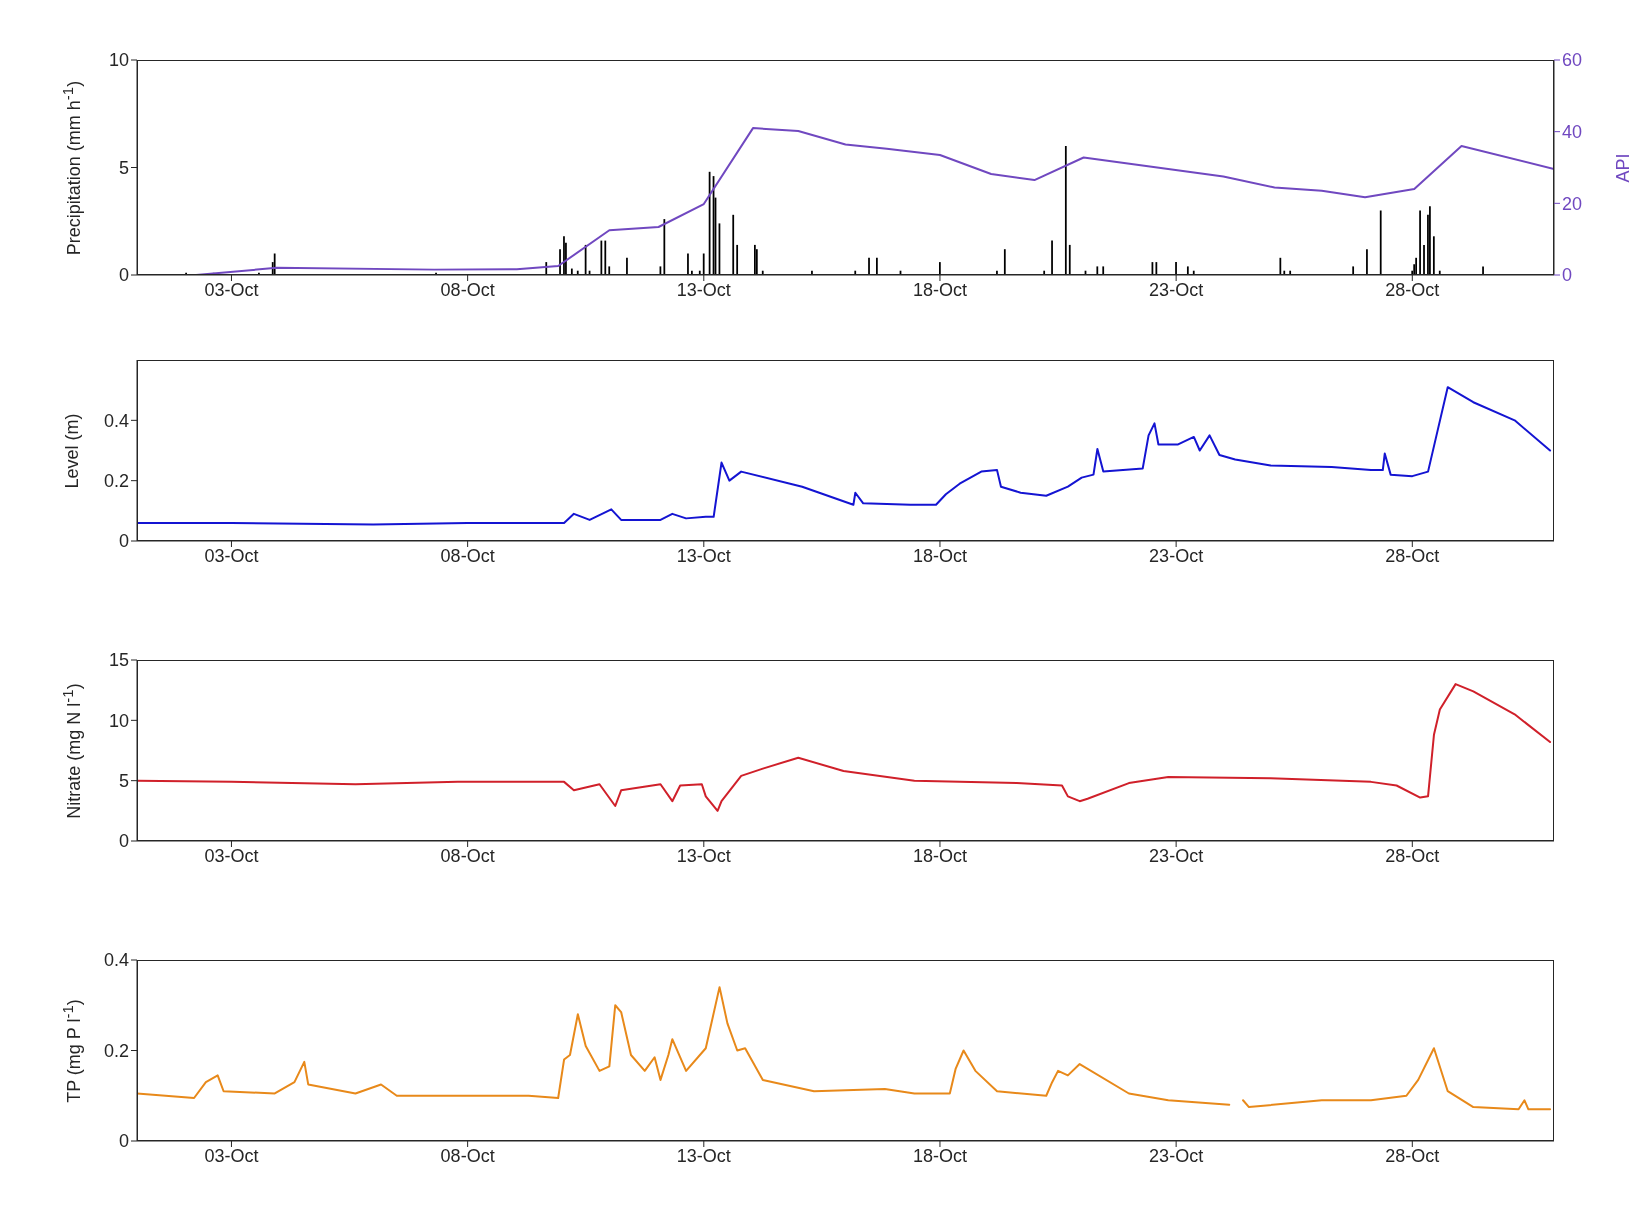 Image resolution: width=1651 pixels, height=1229 pixels. I want to click on y-axis-title: Level (m), so click(72, 450).